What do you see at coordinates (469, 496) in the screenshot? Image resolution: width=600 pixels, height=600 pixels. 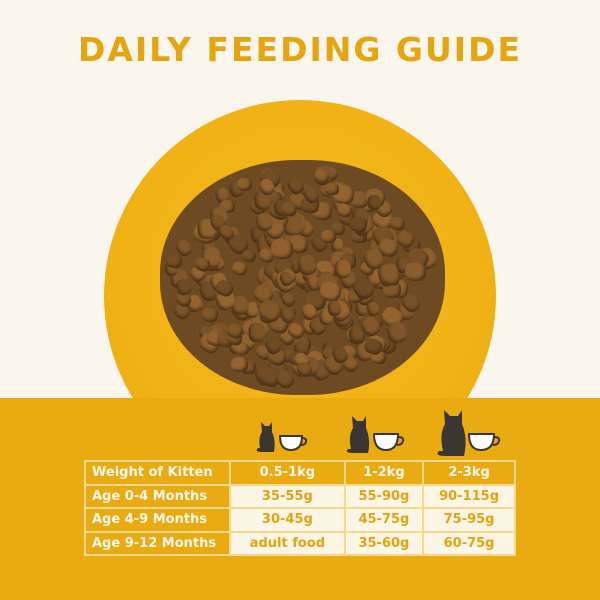 I see `table-cell: 90-115g` at bounding box center [469, 496].